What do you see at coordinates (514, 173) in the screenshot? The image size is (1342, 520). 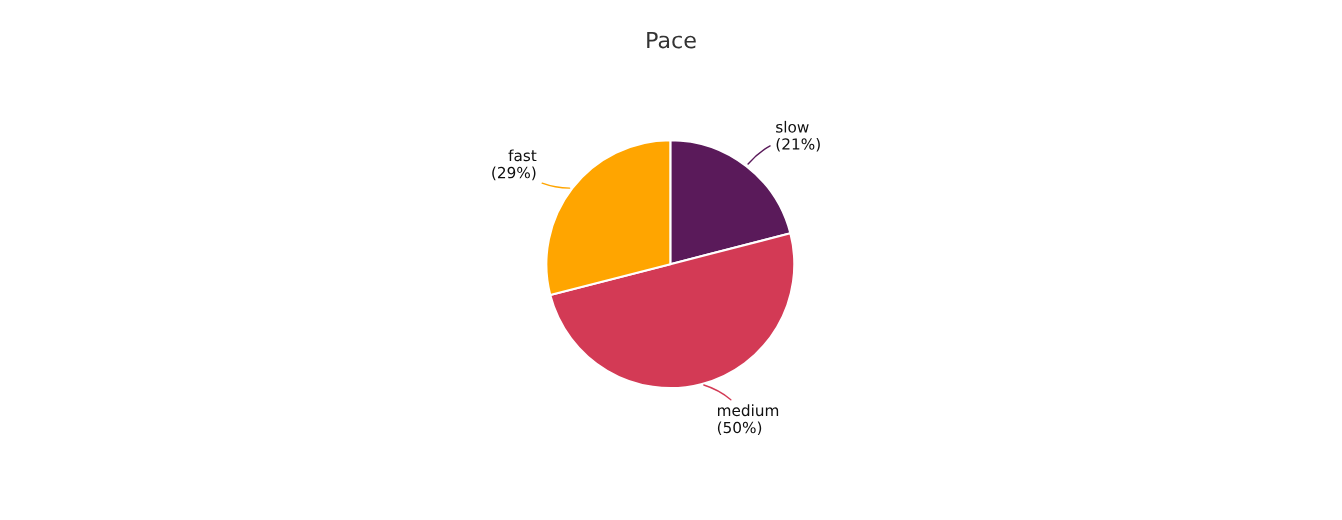 I see `data-label: (29%)` at bounding box center [514, 173].